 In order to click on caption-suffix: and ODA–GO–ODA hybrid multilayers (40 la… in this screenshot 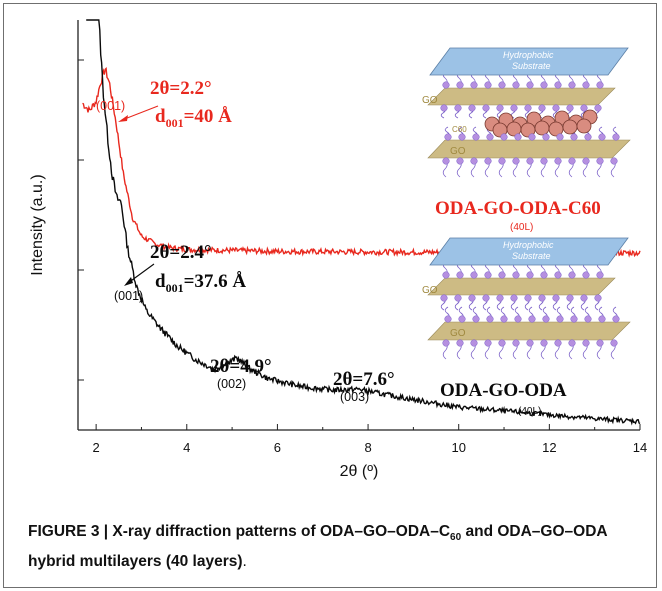, I will do `click(318, 547)`.